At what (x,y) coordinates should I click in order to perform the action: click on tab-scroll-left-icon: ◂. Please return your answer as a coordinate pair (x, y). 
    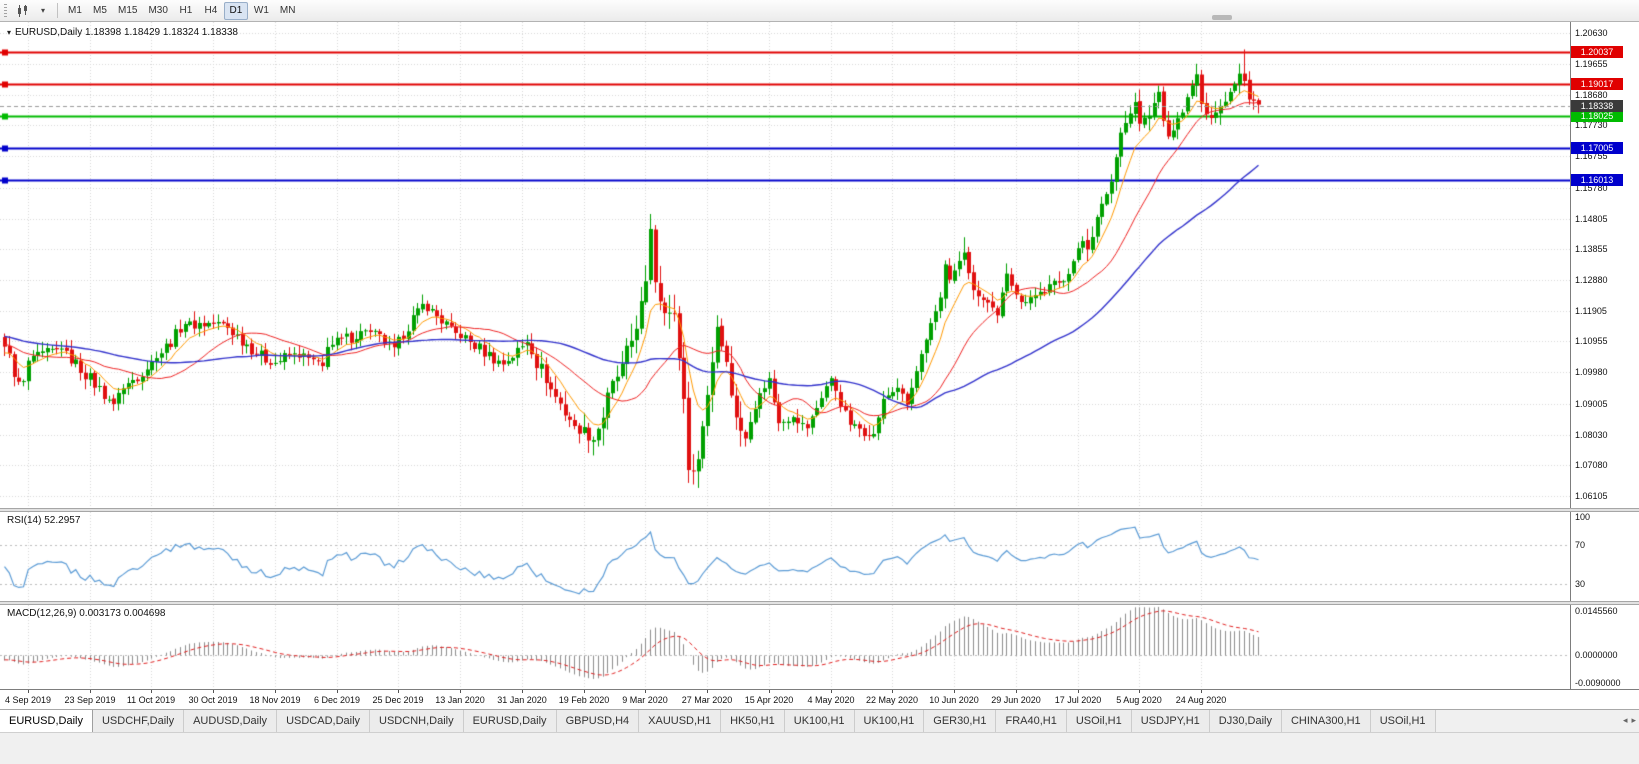
    Looking at the image, I should click on (1625, 720).